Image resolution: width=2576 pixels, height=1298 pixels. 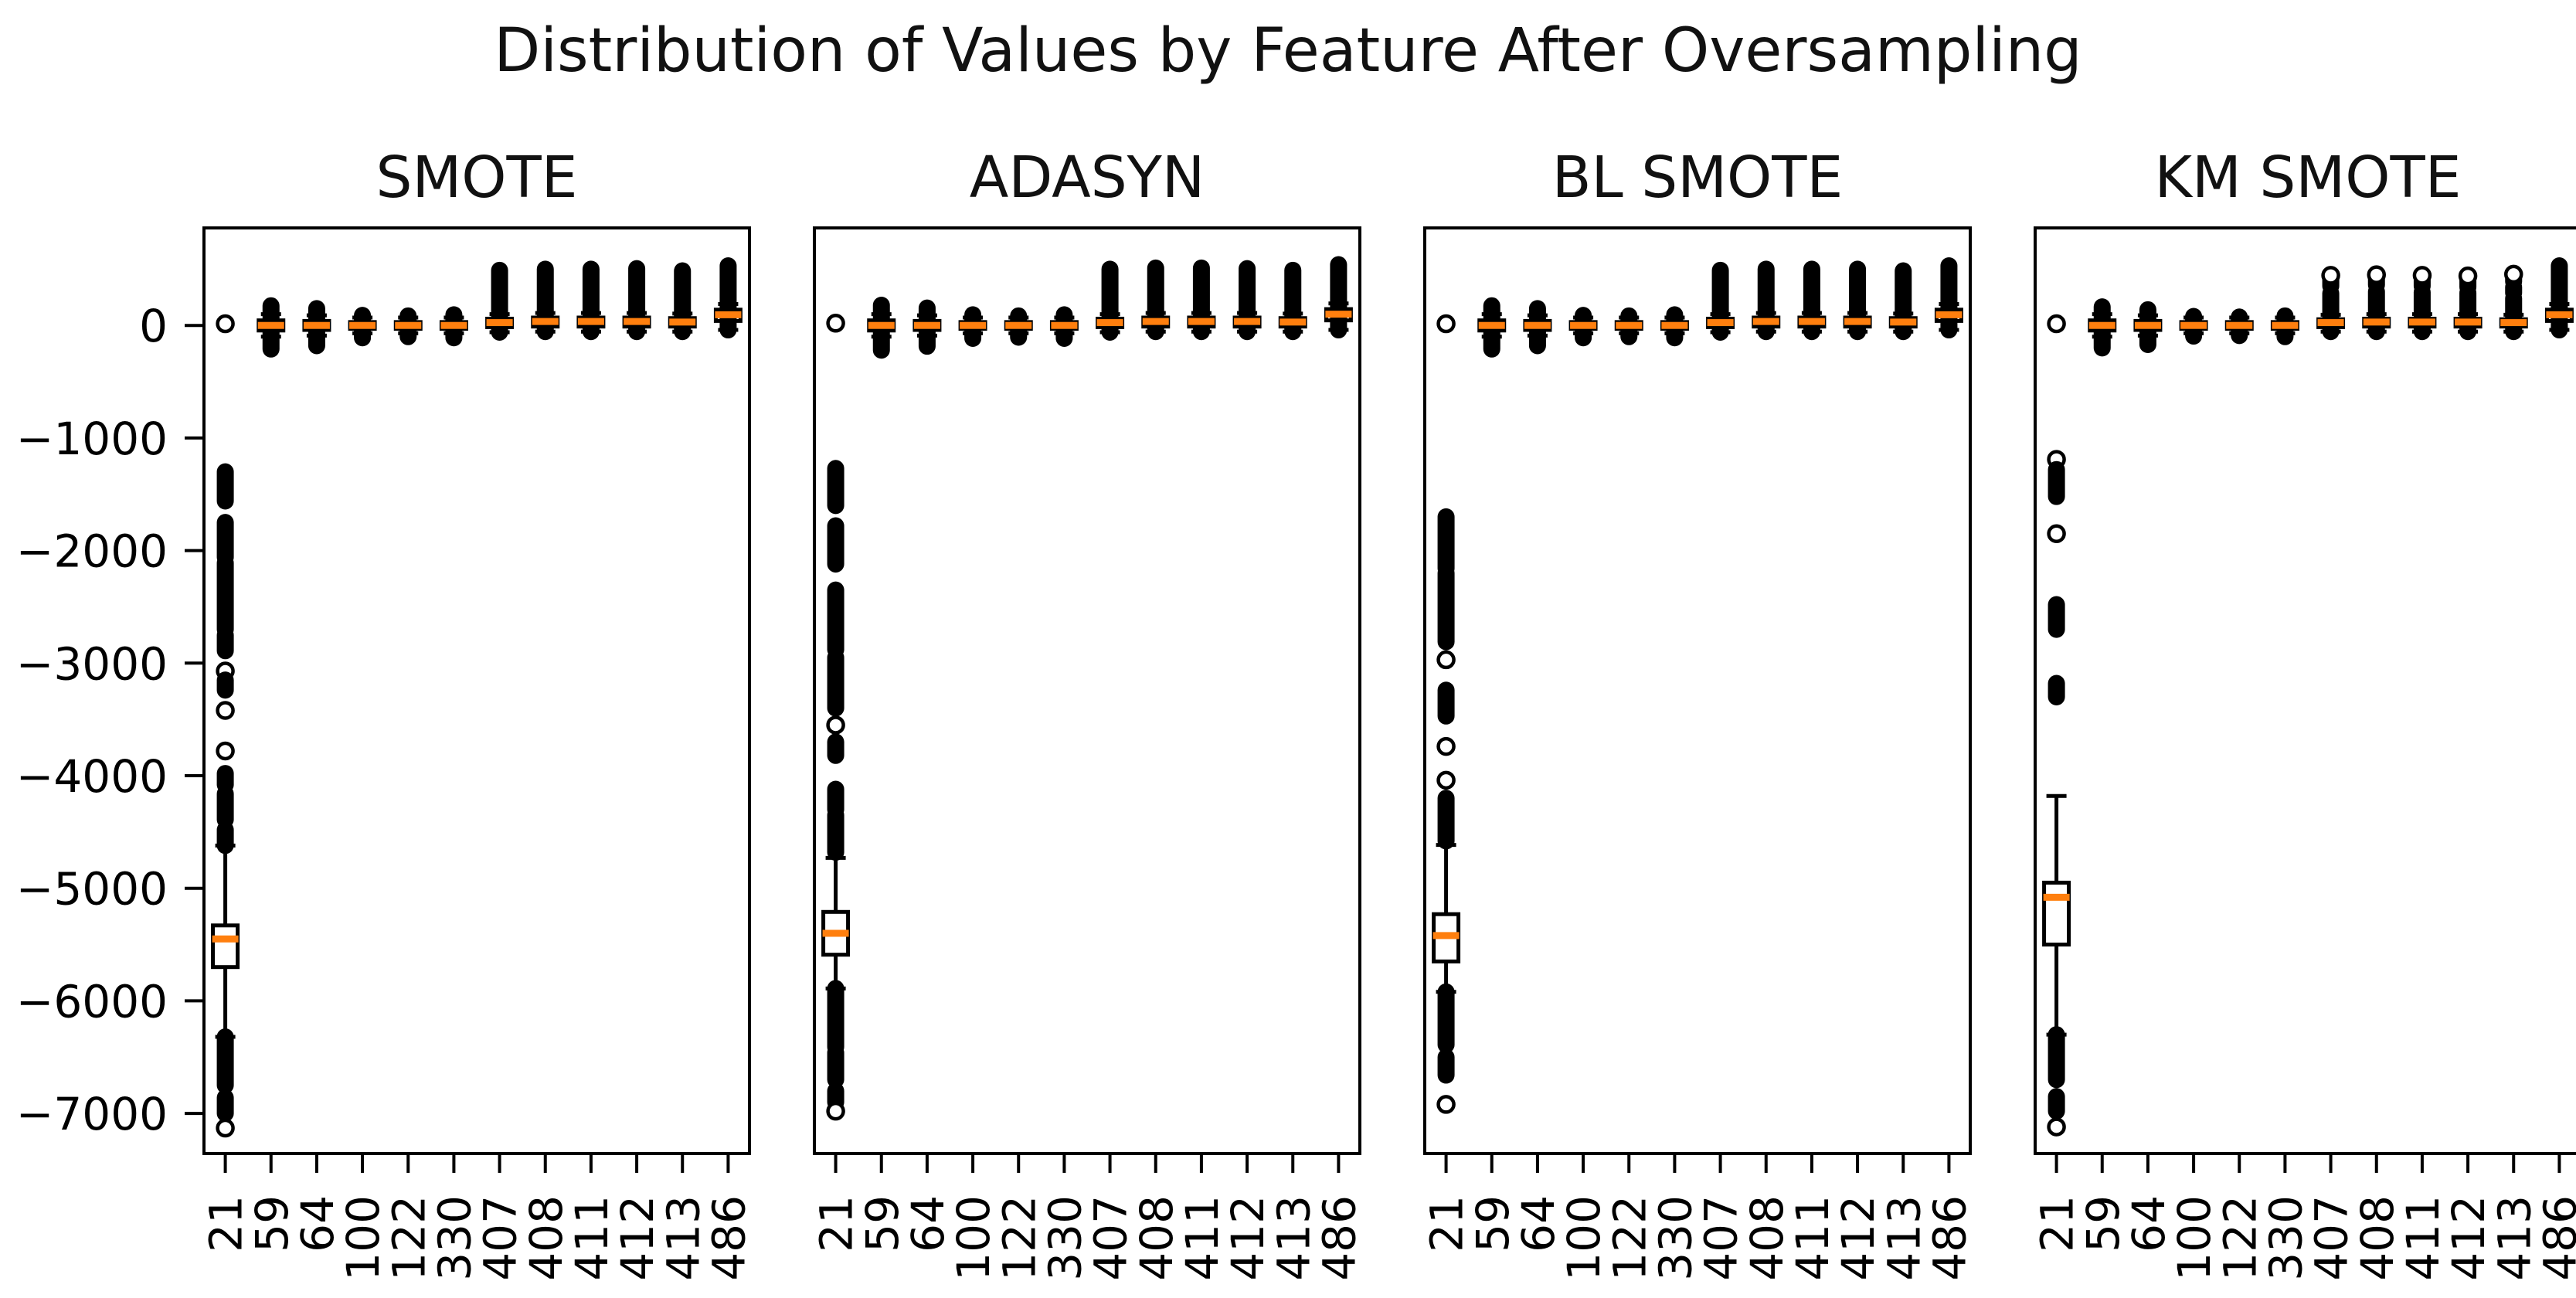 What do you see at coordinates (92, 890) in the screenshot?
I see `y-tick-label: −5000` at bounding box center [92, 890].